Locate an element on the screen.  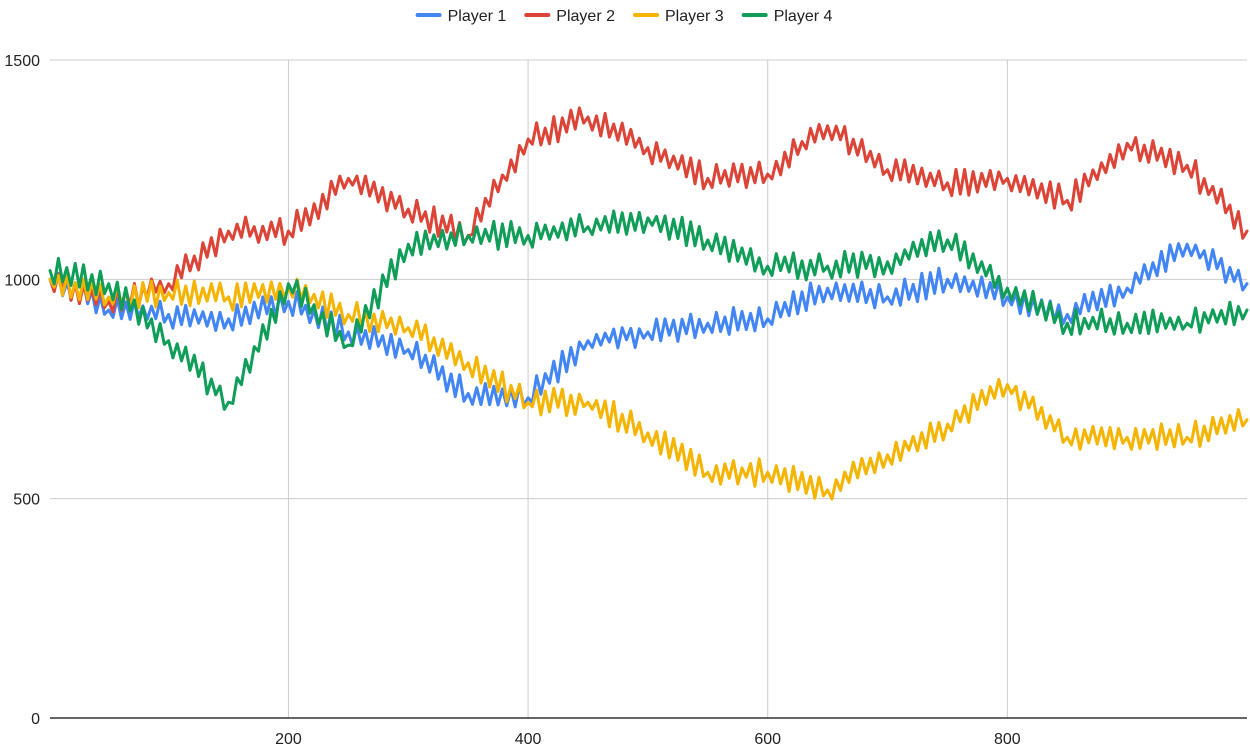
x-tick-label: 400 is located at coordinates (528, 739).